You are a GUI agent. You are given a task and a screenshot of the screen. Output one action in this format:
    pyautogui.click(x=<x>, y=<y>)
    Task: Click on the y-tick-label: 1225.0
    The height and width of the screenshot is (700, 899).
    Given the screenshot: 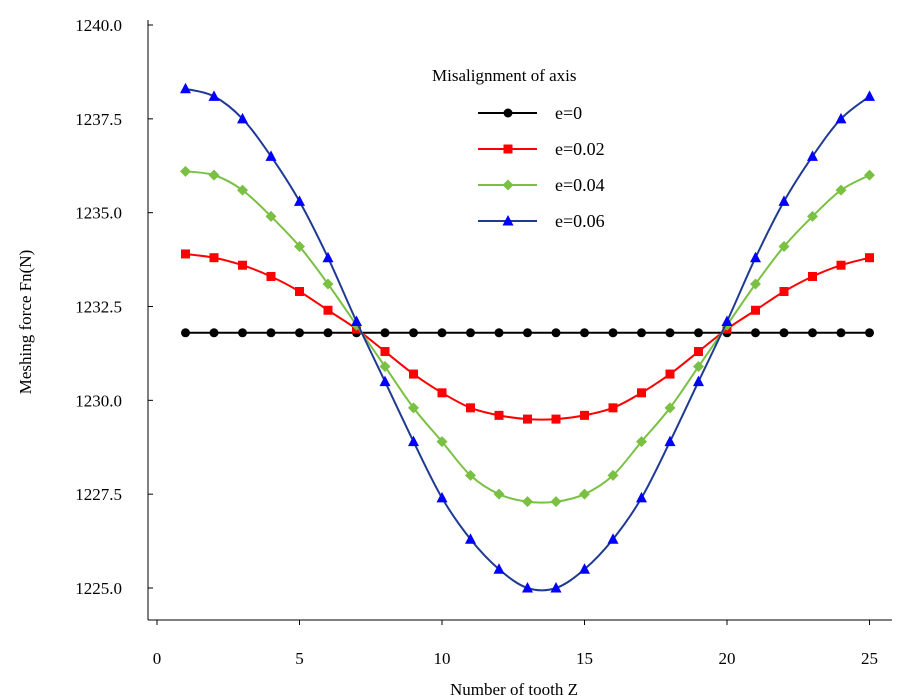 What is the action you would take?
    pyautogui.click(x=98, y=588)
    